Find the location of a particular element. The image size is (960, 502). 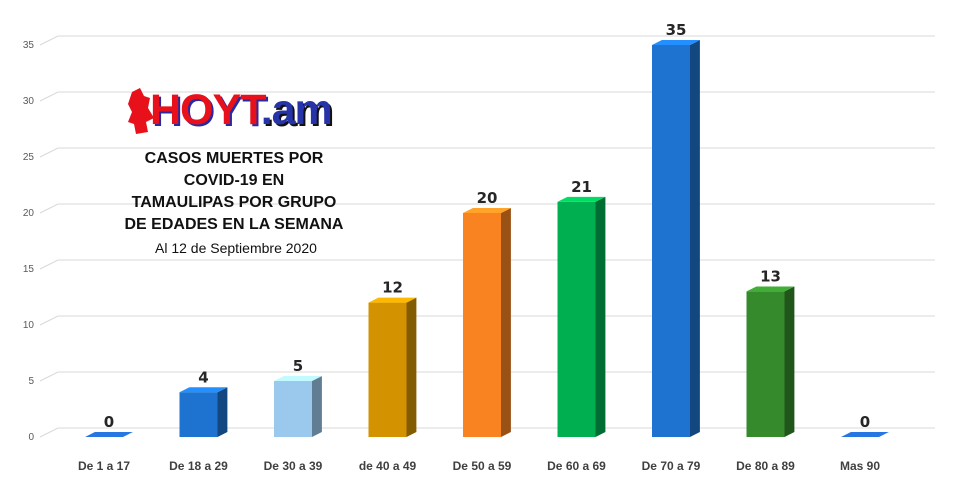

chart-subtitle: Al 12 de Septiembre 2020 is located at coordinates (236, 248).